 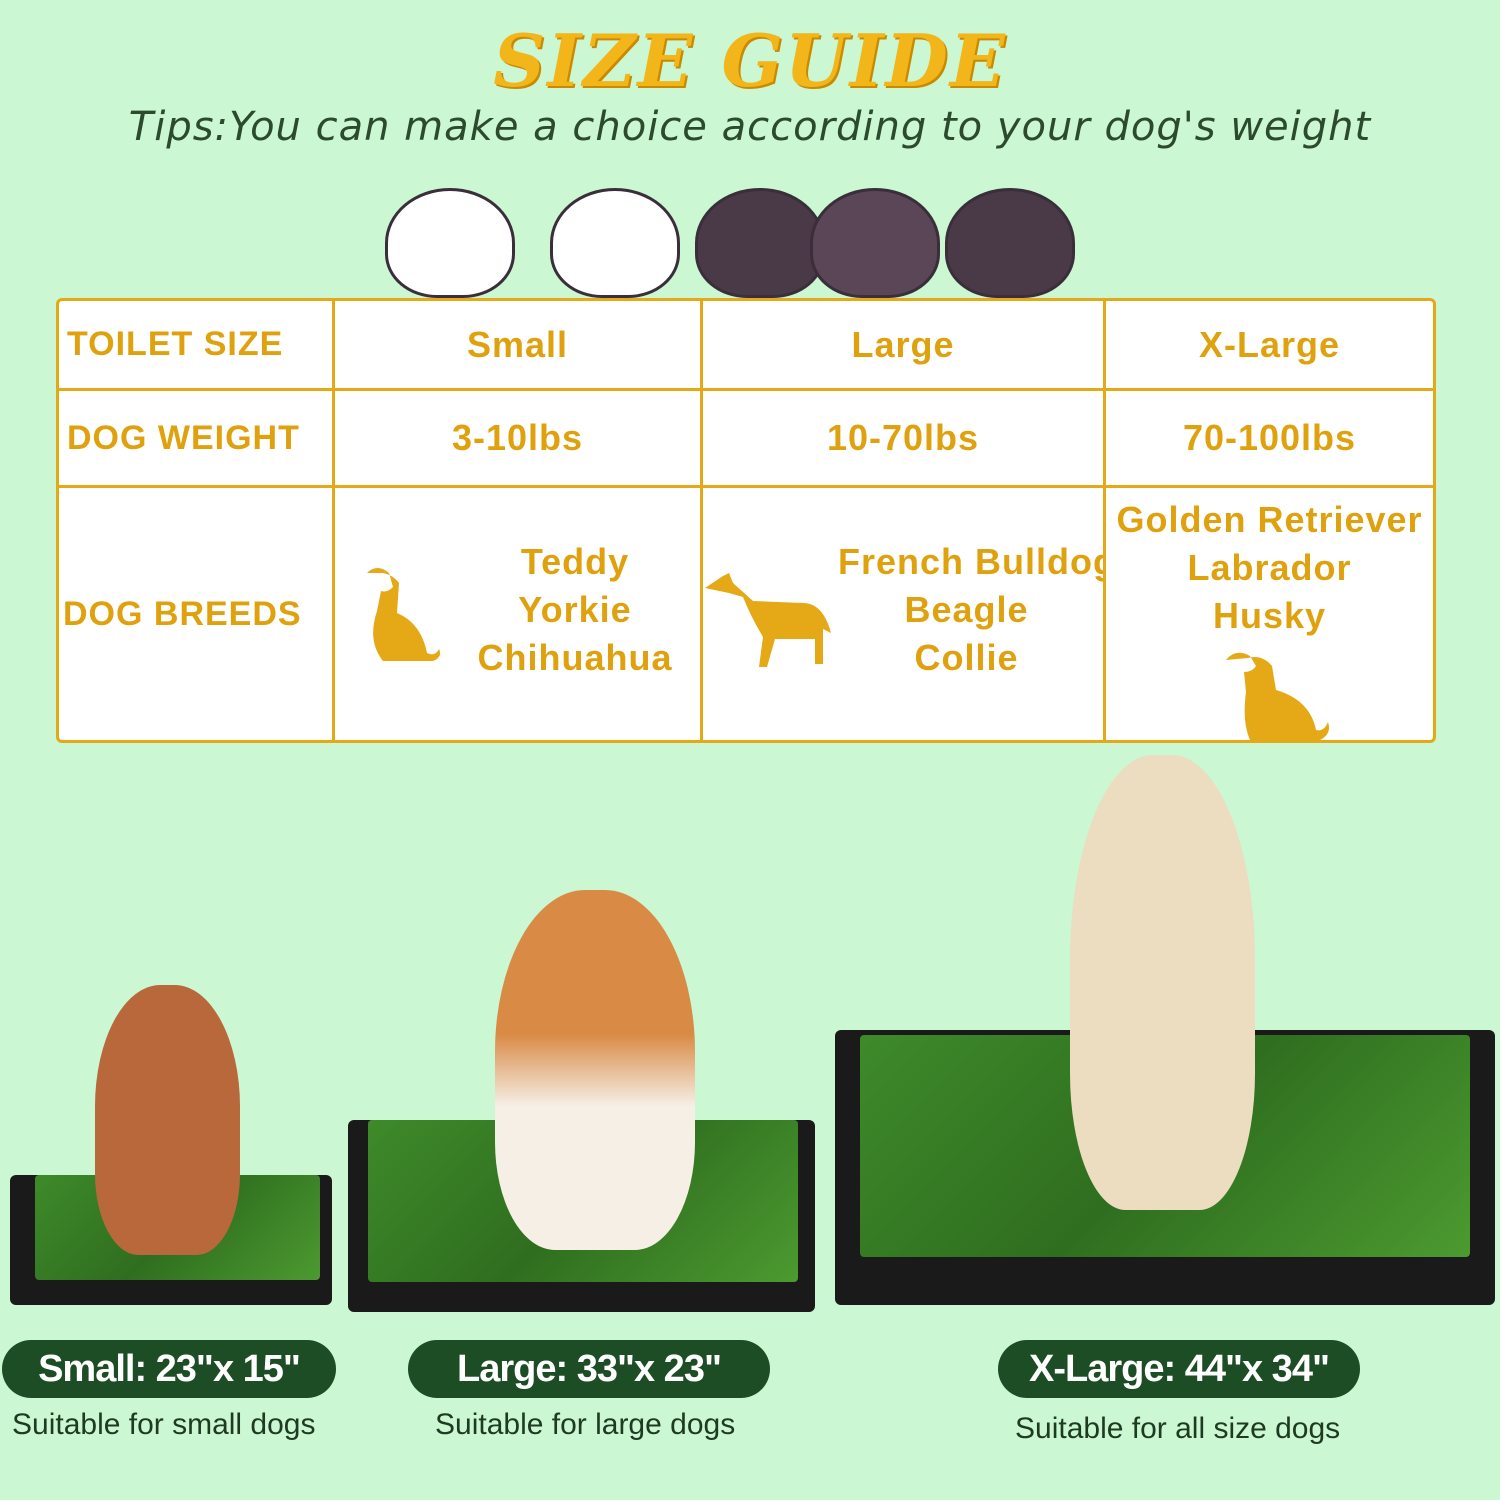 What do you see at coordinates (1269, 567) in the screenshot?
I see `breed: Labrador` at bounding box center [1269, 567].